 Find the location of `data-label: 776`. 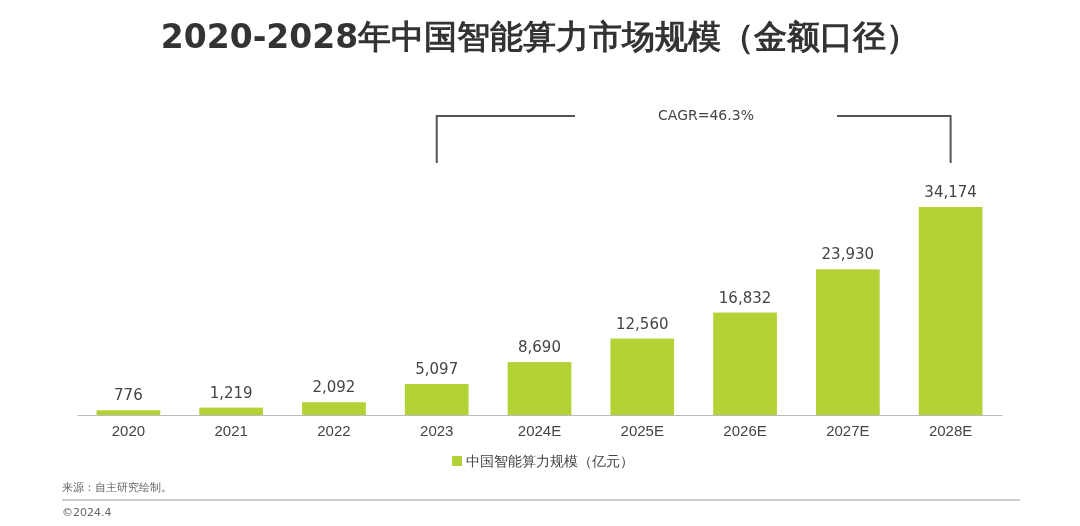

data-label: 776 is located at coordinates (128, 395).